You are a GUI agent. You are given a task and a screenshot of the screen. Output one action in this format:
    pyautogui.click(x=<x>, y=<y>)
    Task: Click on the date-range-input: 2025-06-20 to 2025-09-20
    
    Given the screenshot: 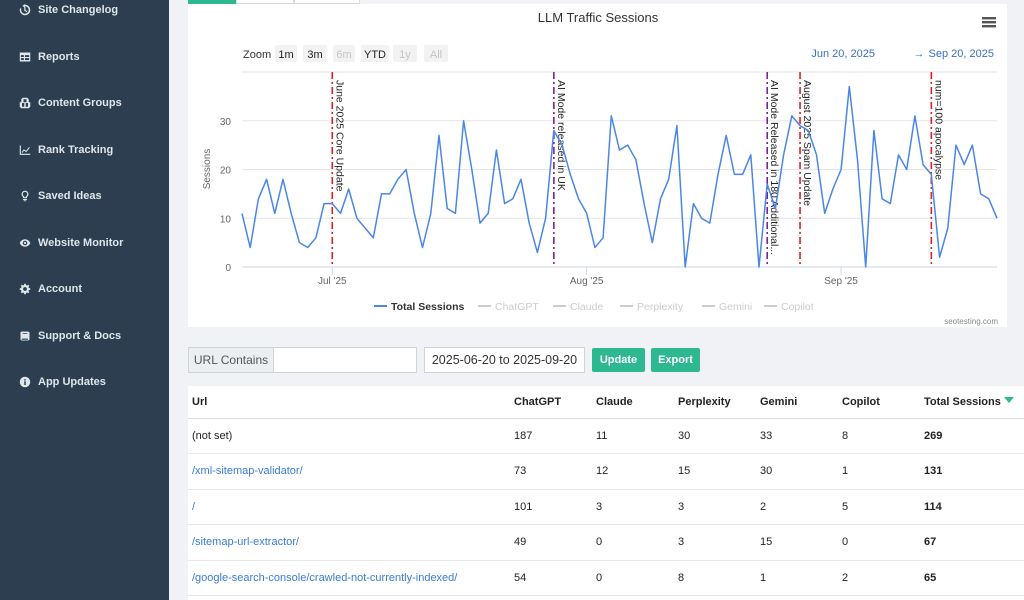 What is the action you would take?
    pyautogui.click(x=504, y=360)
    